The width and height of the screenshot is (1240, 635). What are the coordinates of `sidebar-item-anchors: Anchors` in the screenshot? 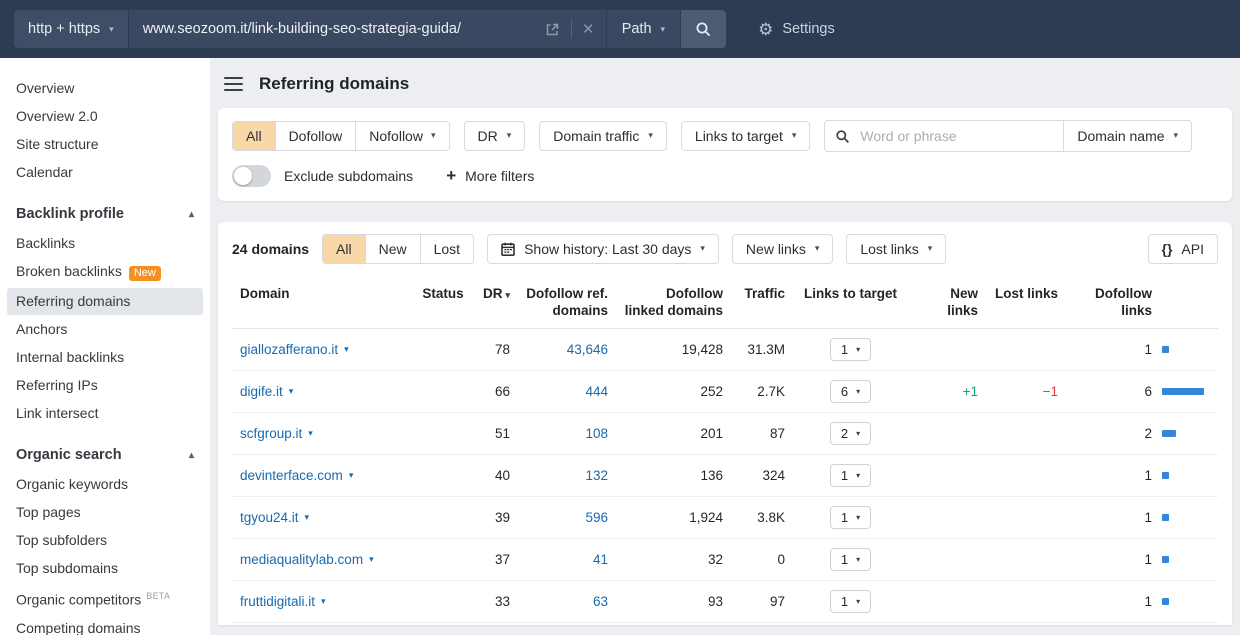 It's located at (42, 329).